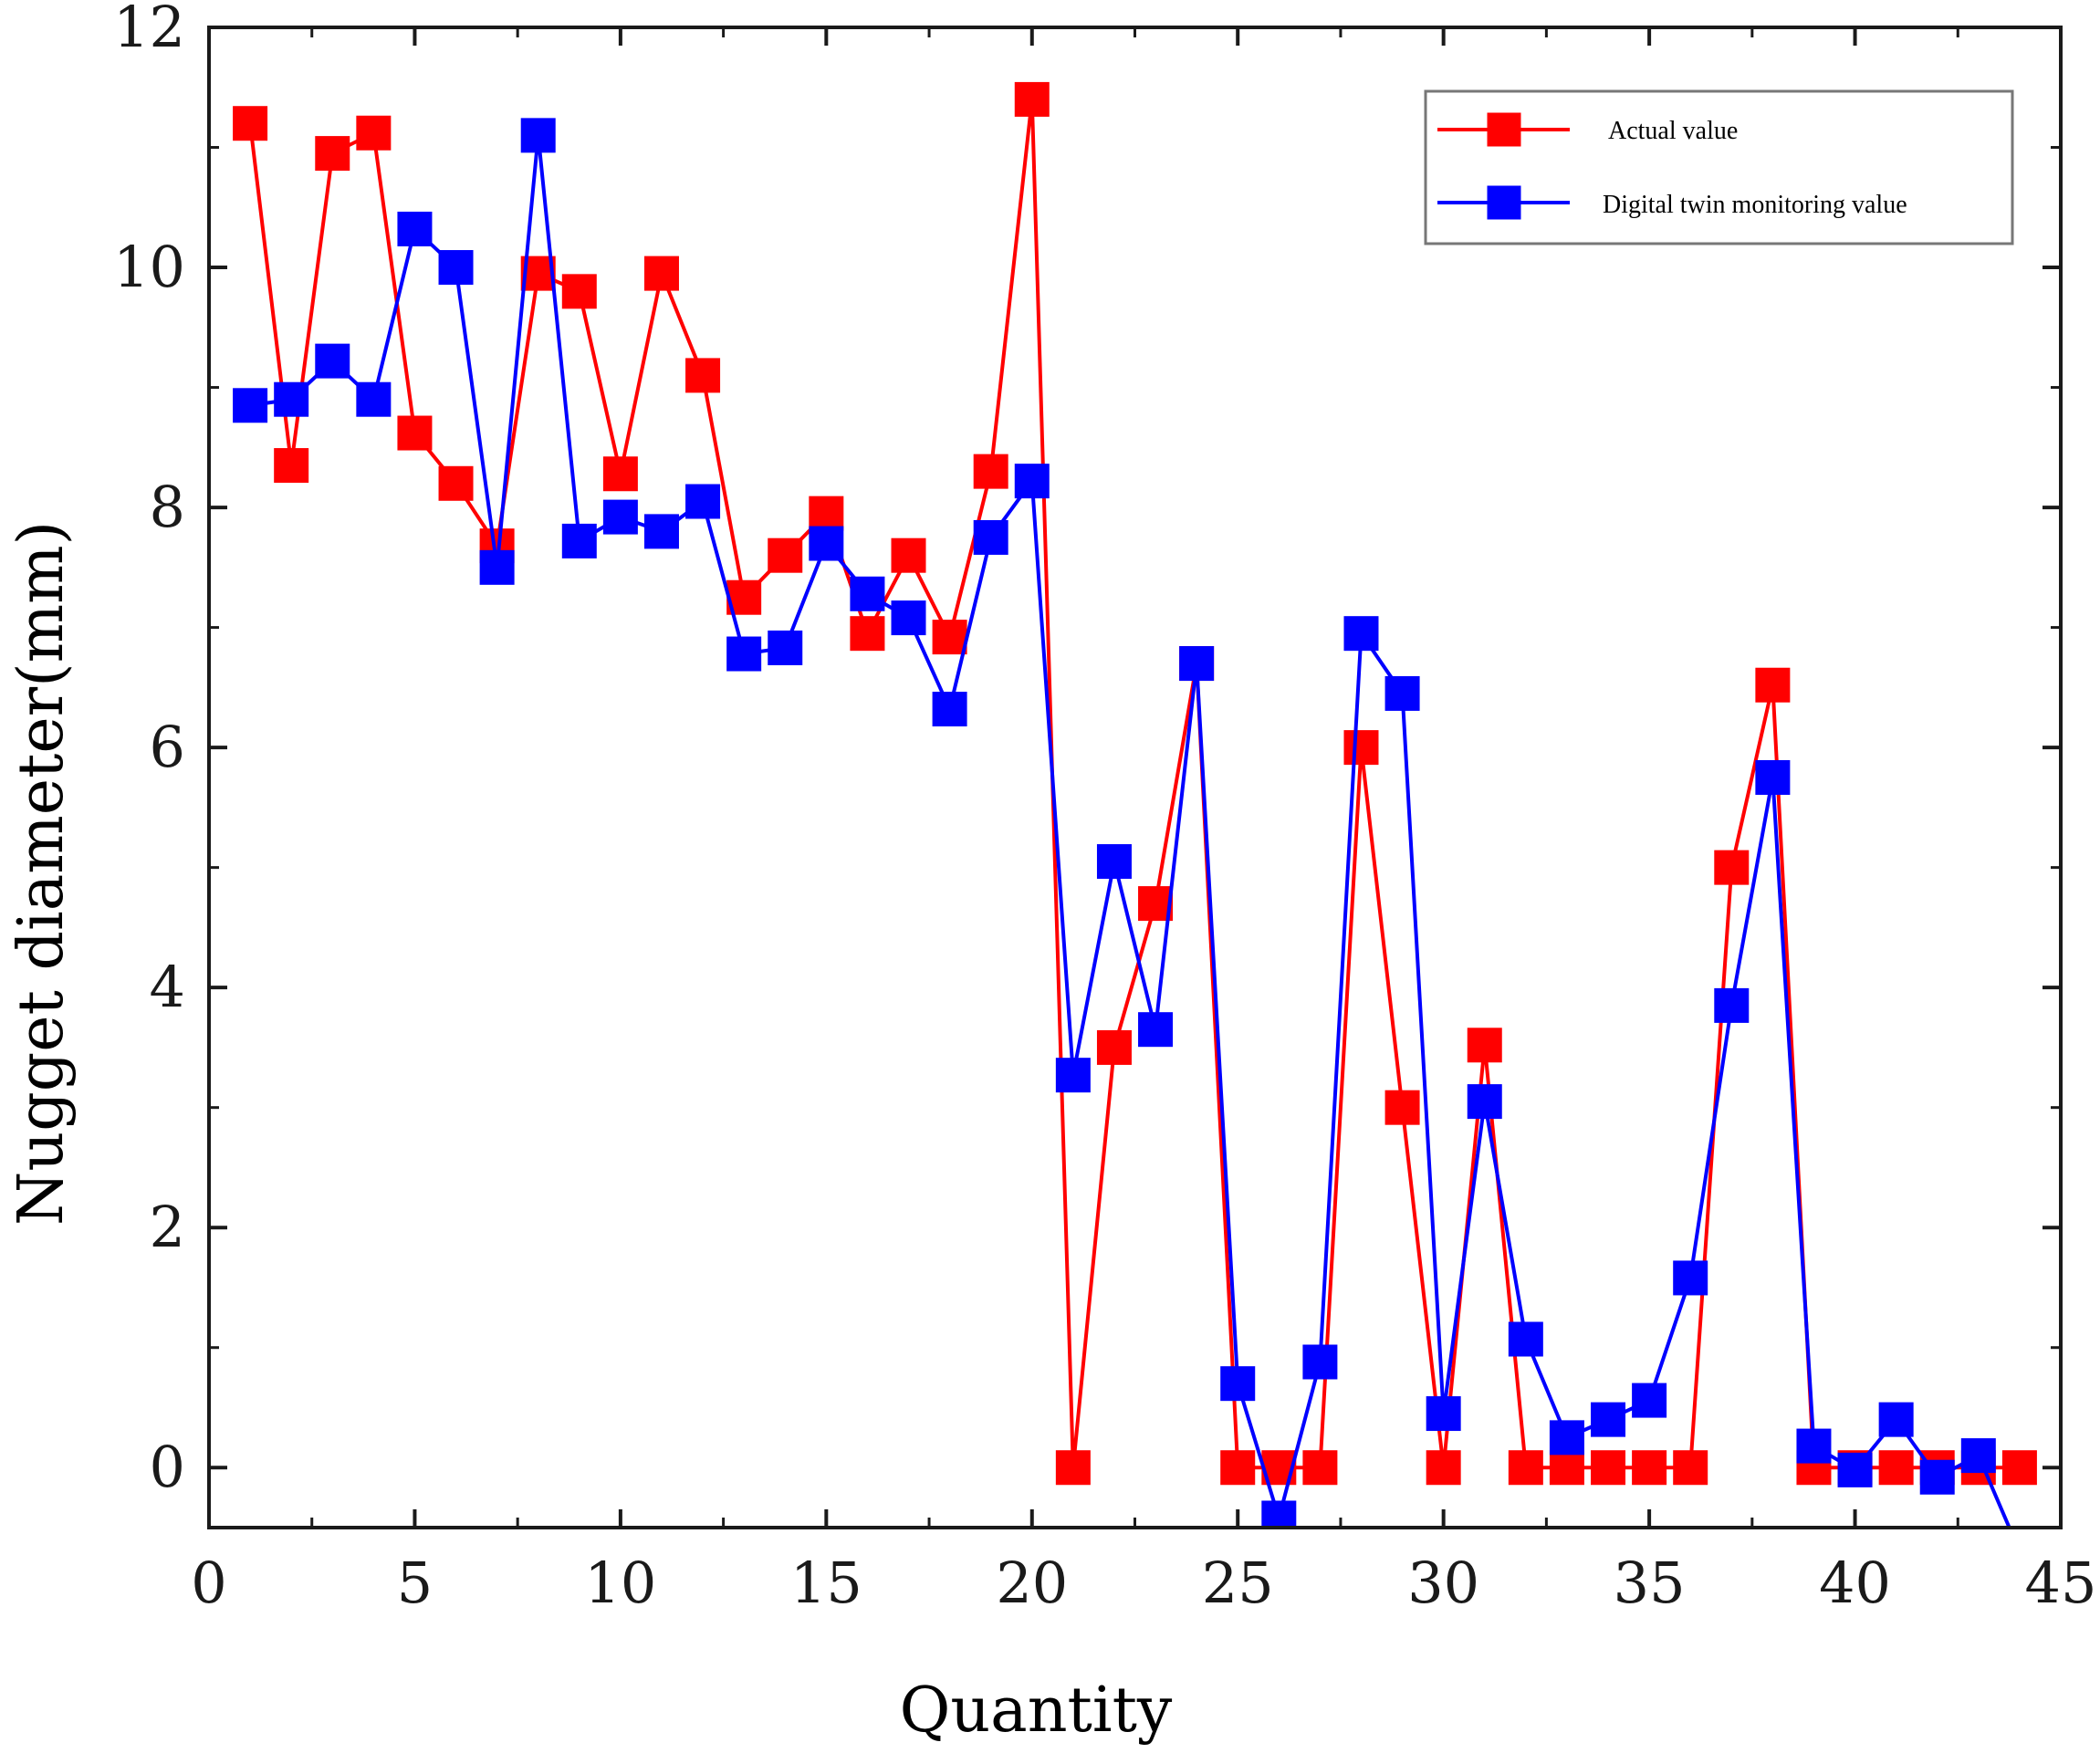 This screenshot has height=1753, width=2100. I want to click on legend-actual-label: Actual value, so click(1673, 131).